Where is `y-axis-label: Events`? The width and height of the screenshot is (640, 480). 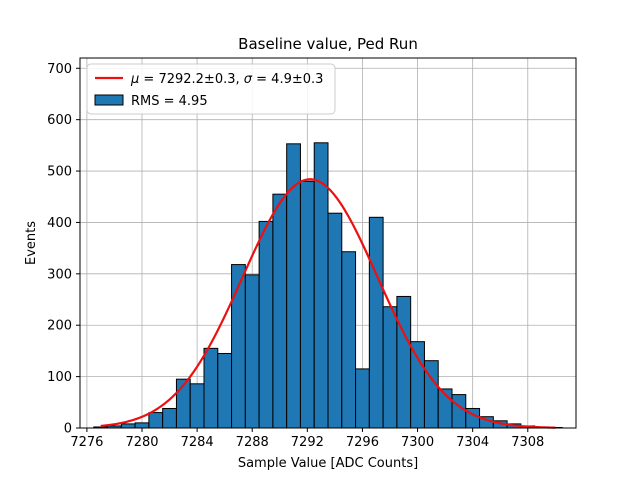 y-axis-label: Events is located at coordinates (31, 243).